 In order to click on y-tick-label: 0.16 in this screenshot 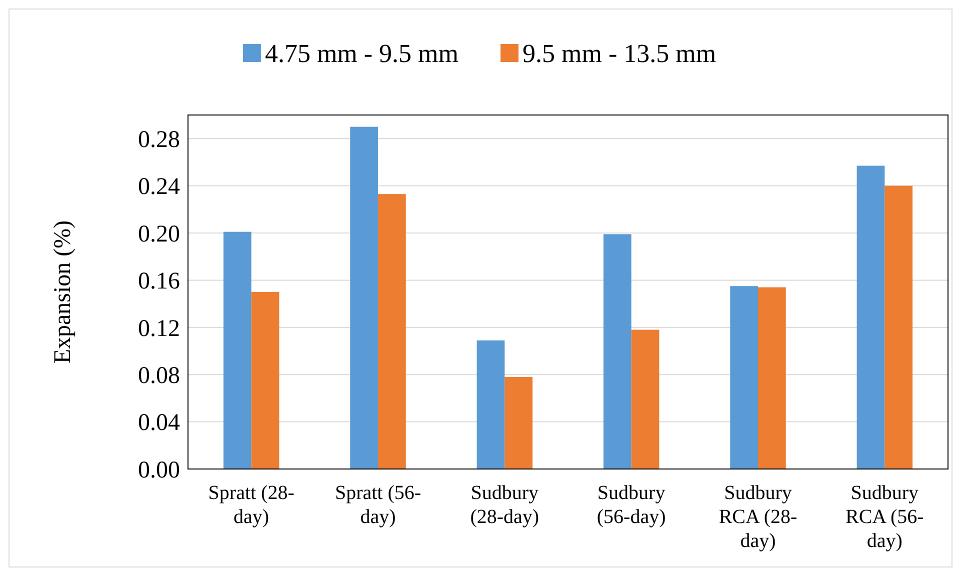, I will do `click(159, 281)`.